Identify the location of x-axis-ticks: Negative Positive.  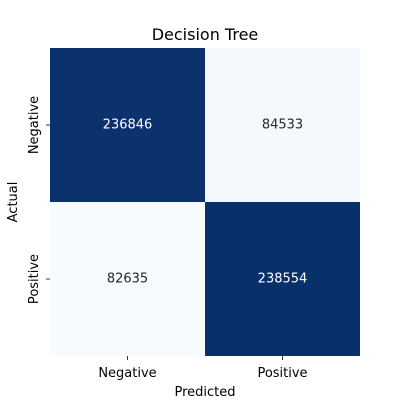
(203, 368).